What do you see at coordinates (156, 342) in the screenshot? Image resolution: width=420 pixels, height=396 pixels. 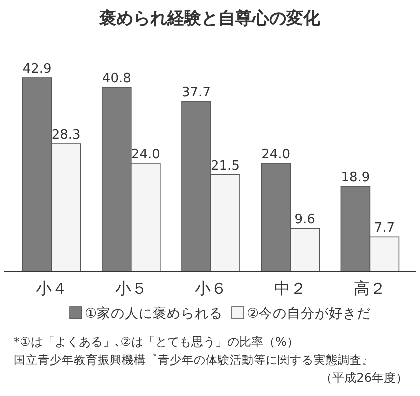 I see `text: *①は「よくある」､②は「とても思う」の比率（%）` at bounding box center [156, 342].